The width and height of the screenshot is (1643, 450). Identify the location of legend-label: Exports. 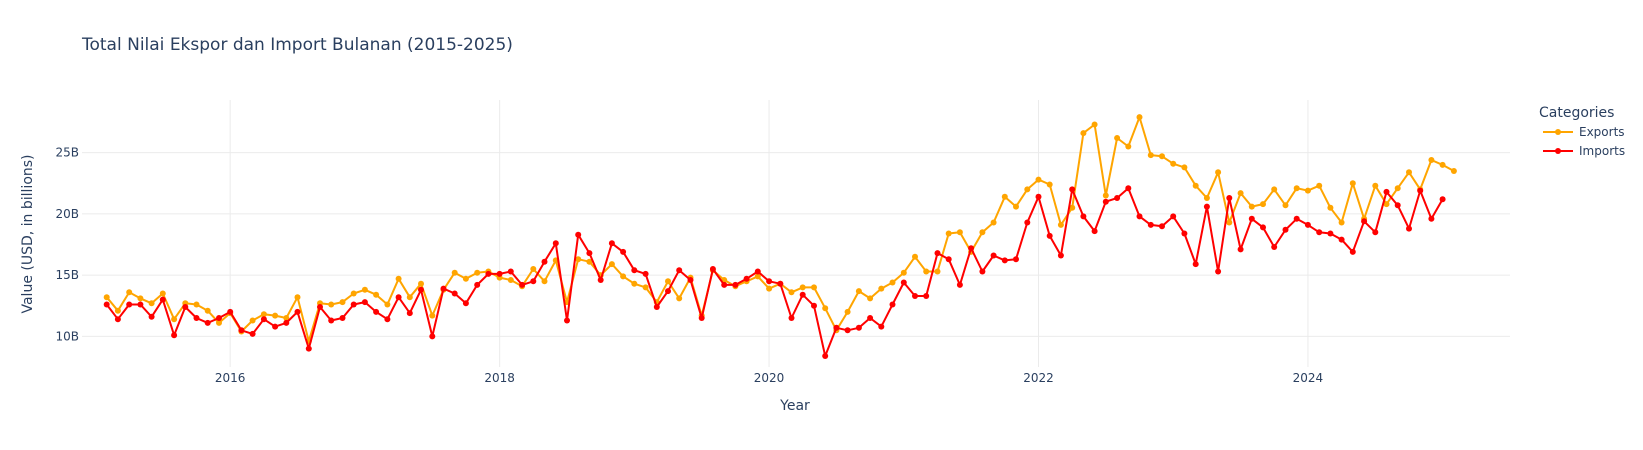
(1602, 132).